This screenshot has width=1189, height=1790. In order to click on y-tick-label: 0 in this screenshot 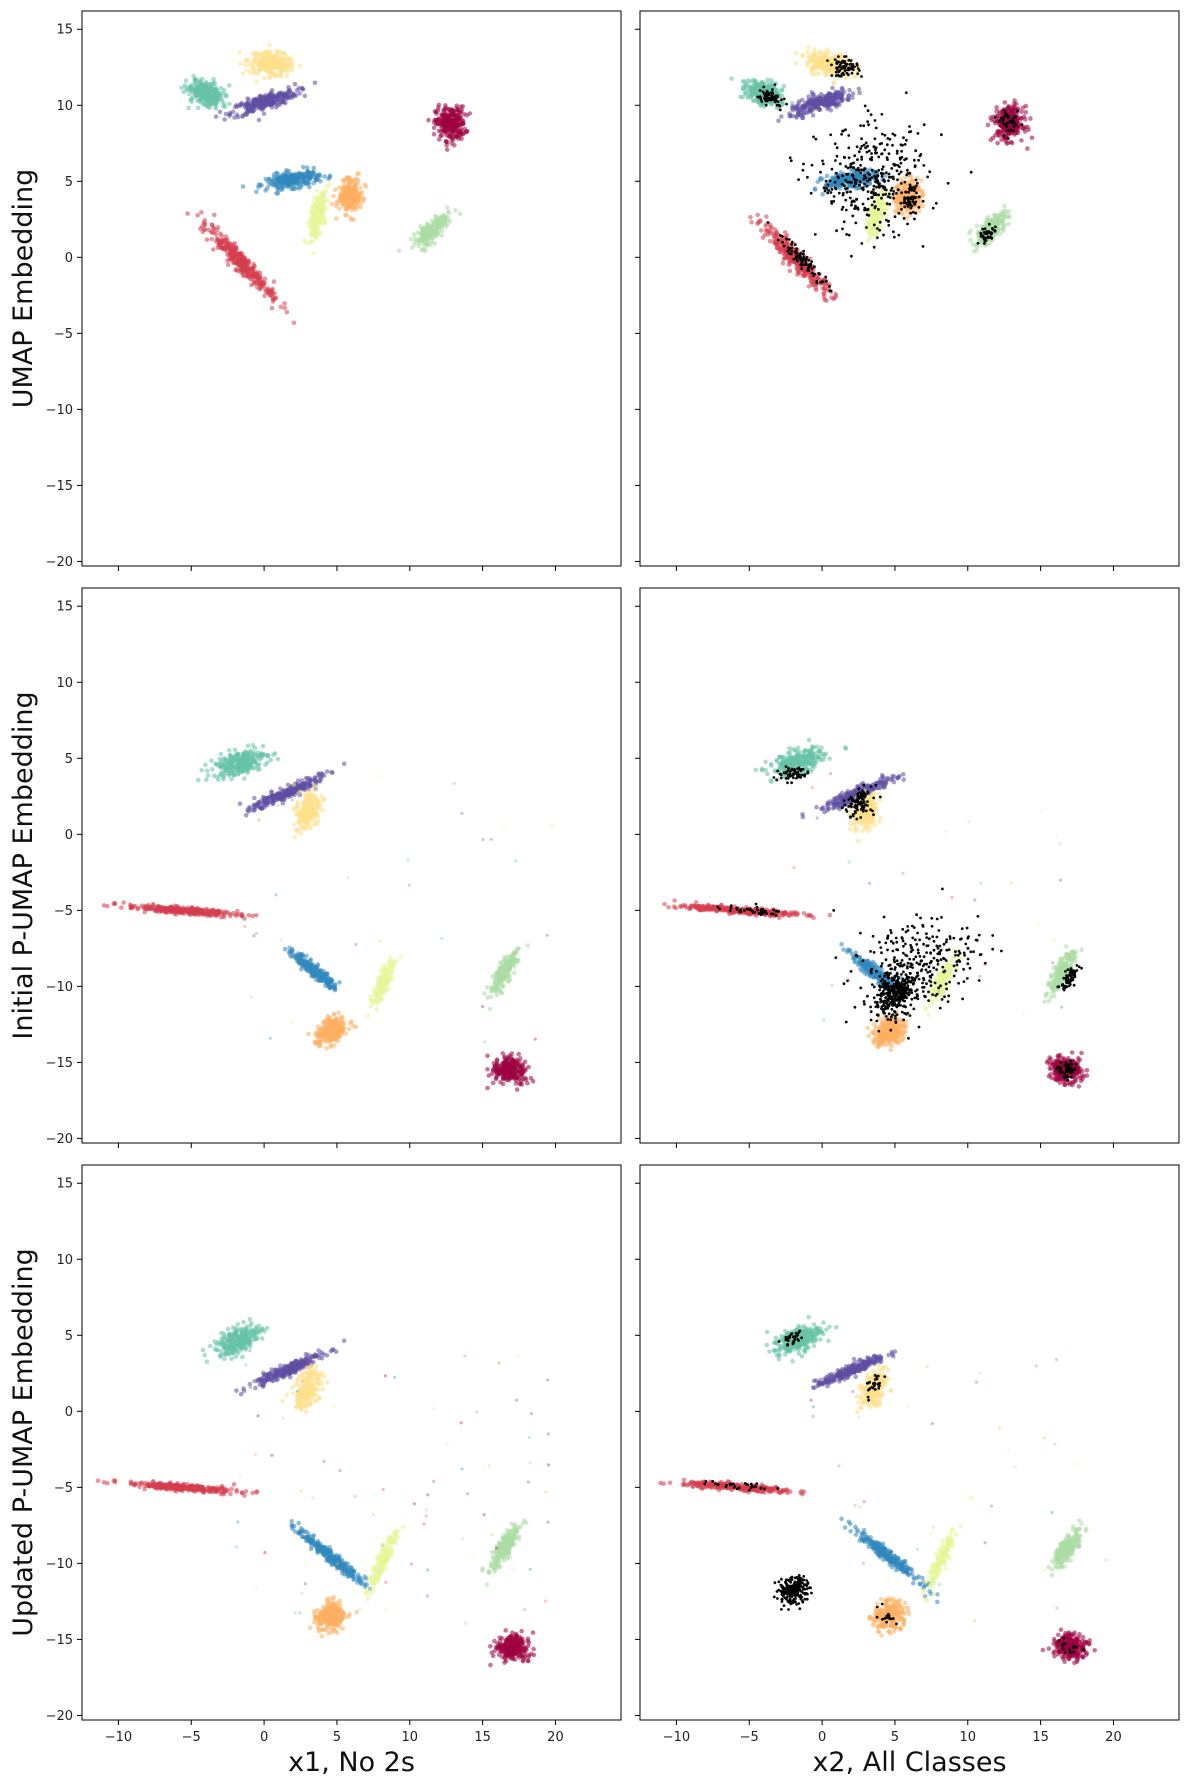, I will do `click(69, 258)`.